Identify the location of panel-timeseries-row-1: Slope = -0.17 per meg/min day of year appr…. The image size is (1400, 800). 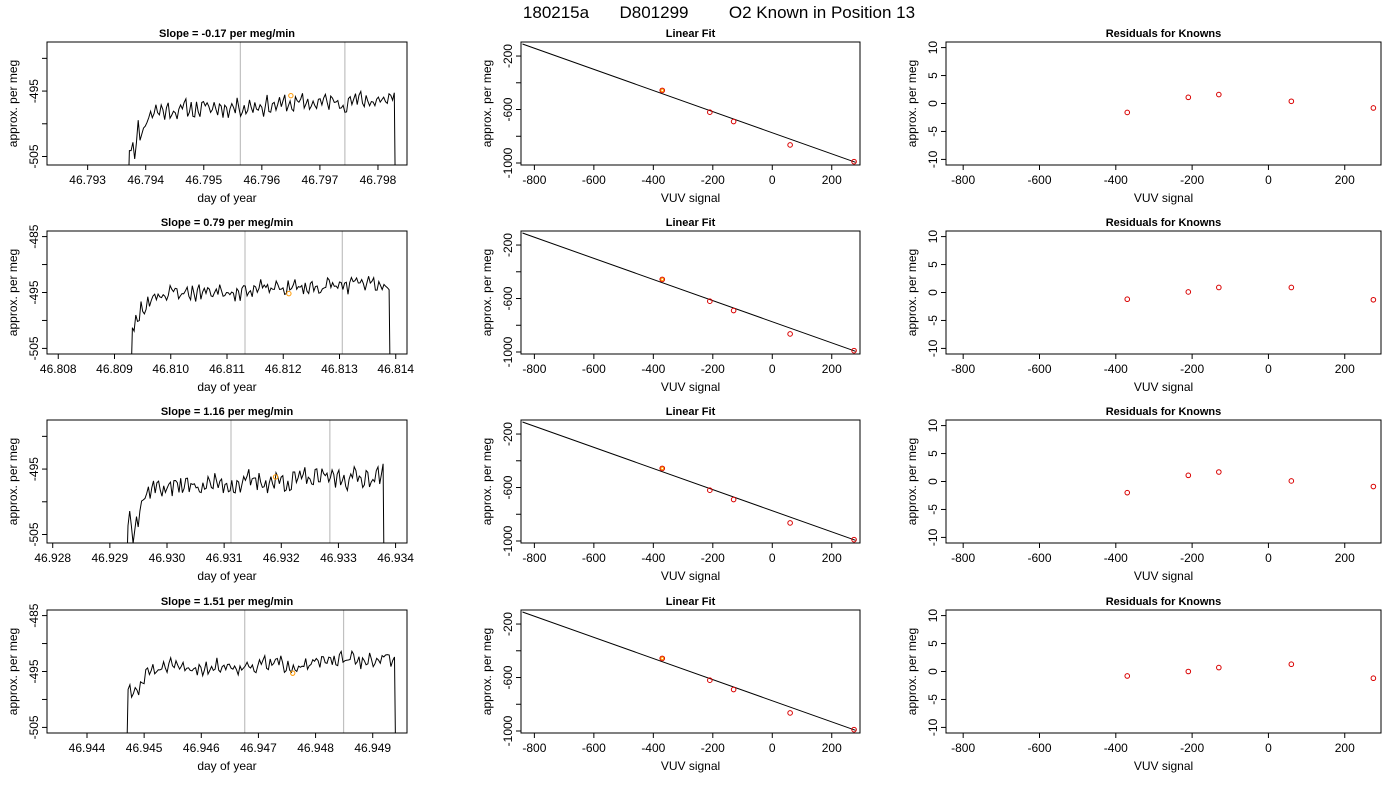
(207, 116).